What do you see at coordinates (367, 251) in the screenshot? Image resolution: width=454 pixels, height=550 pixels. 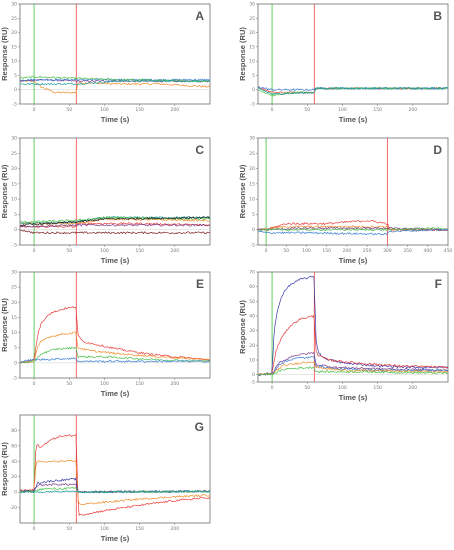 I see `x-tick-label: 250` at bounding box center [367, 251].